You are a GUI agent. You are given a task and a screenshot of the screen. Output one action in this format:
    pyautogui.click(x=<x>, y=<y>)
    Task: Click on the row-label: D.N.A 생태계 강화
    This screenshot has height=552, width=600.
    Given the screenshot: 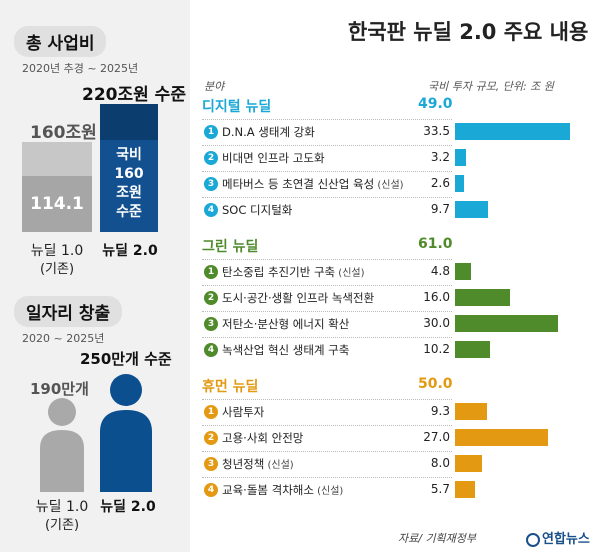 What is the action you would take?
    pyautogui.click(x=268, y=132)
    